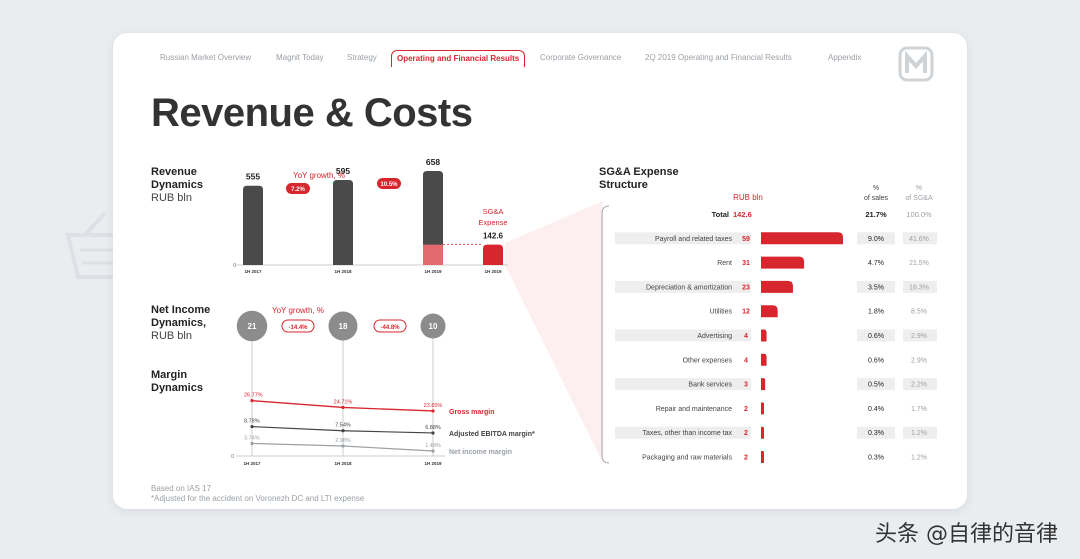 The width and height of the screenshot is (1080, 559). Describe the element at coordinates (708, 360) in the screenshot. I see `sga-row-label: Other expenses` at that location.